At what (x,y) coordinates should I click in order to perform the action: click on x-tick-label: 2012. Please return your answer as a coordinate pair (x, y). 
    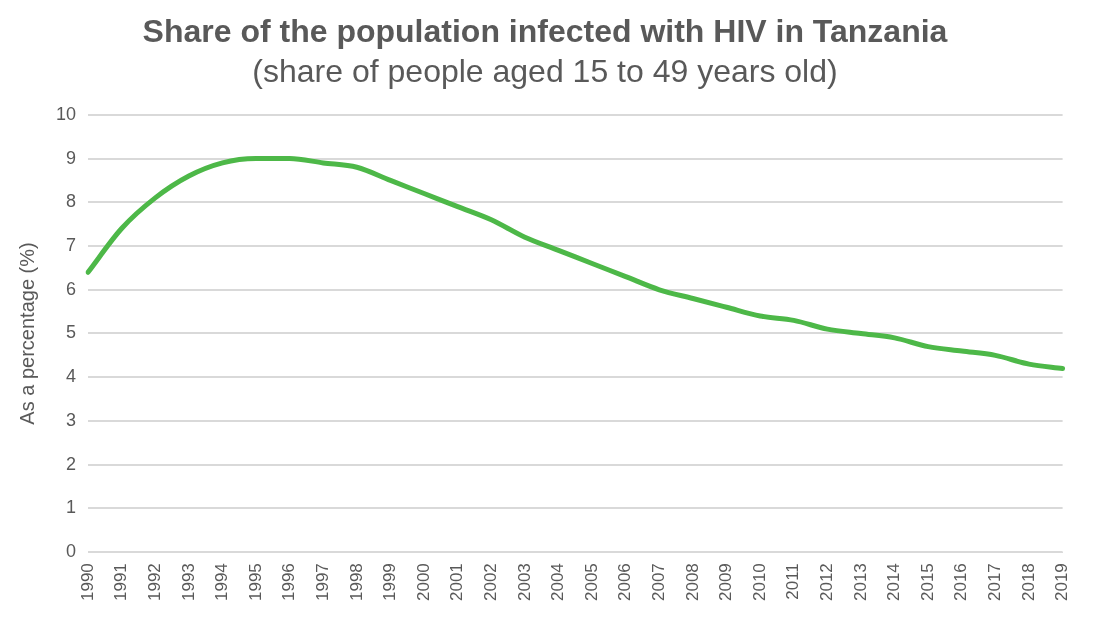
    Looking at the image, I should click on (827, 582).